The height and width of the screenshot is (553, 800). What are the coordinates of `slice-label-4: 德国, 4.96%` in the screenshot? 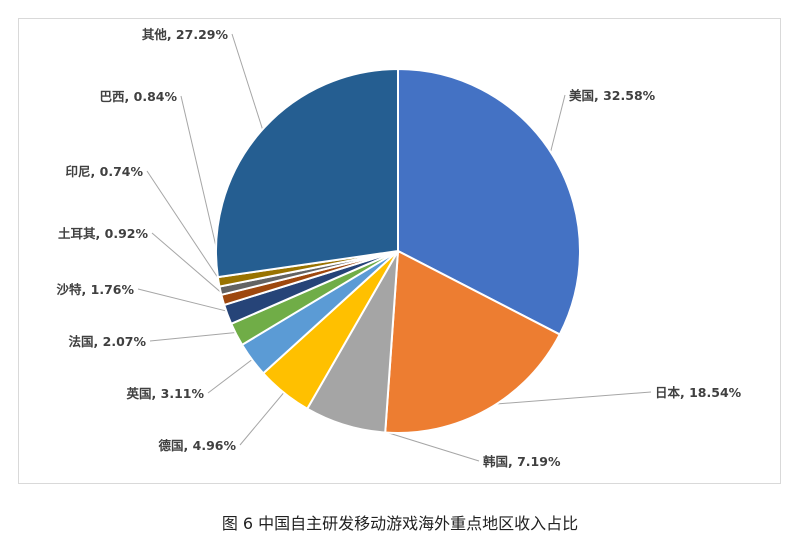 It's located at (198, 445).